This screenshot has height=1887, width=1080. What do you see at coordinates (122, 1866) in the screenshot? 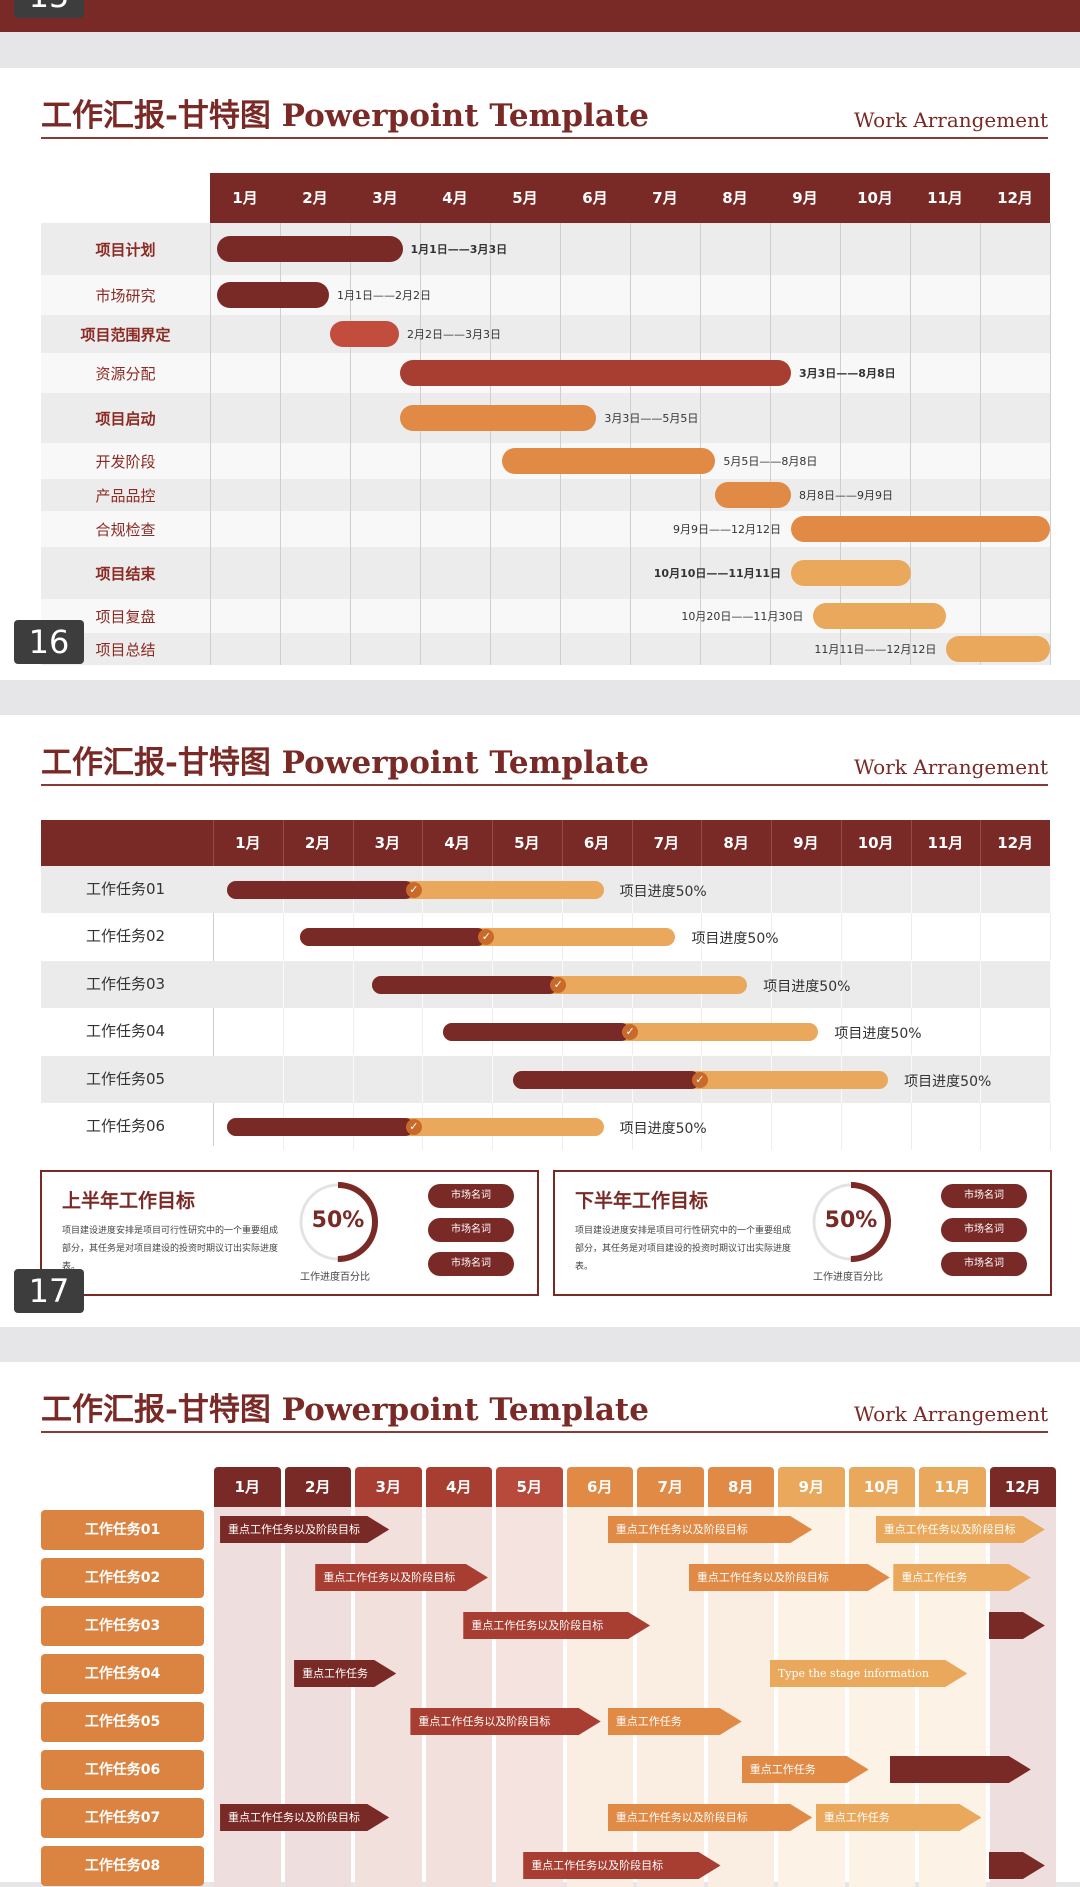
I see `task-label: 工作任务08` at bounding box center [122, 1866].